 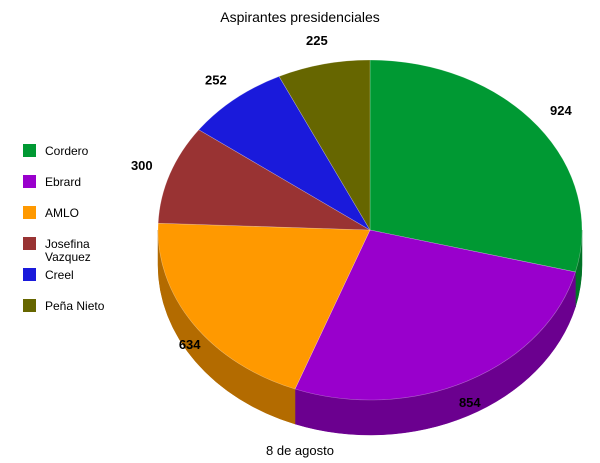 I want to click on legend-swatch-josefina-vazquez, so click(x=29, y=243).